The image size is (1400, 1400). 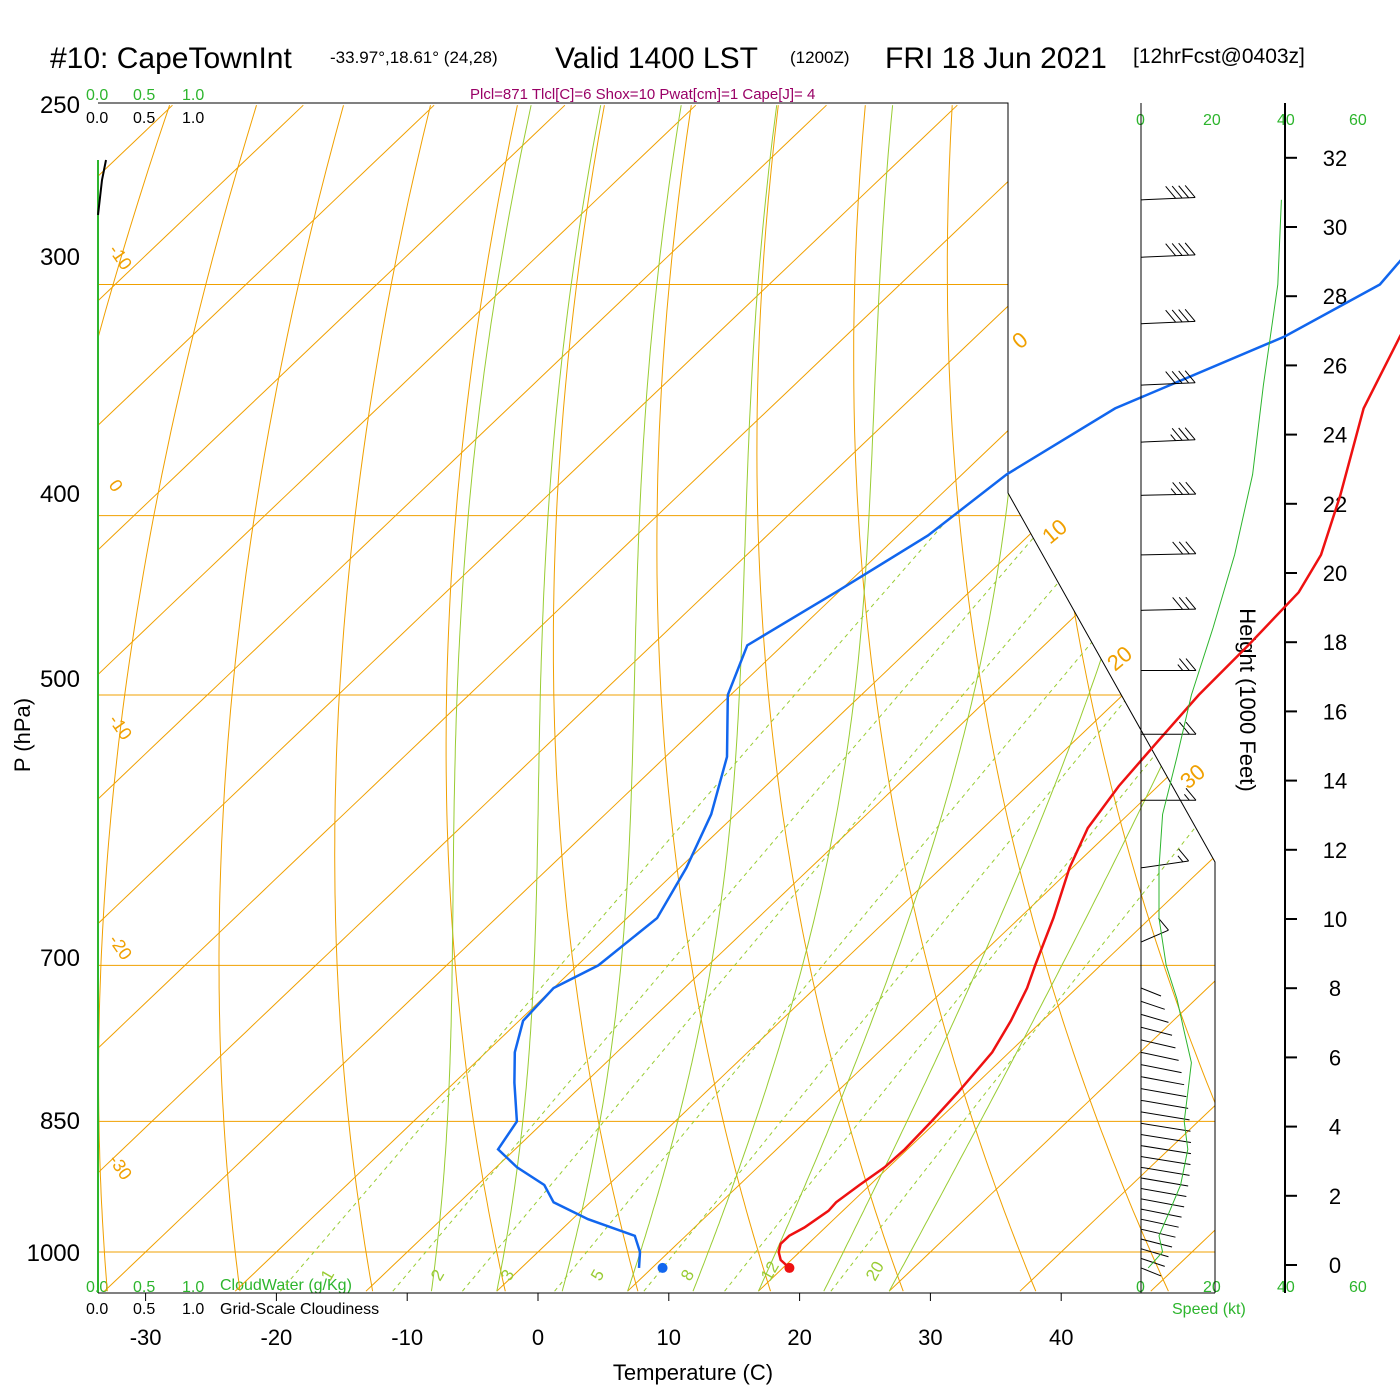 What do you see at coordinates (1335, 573) in the screenshot?
I see `height-tick-20: 20` at bounding box center [1335, 573].